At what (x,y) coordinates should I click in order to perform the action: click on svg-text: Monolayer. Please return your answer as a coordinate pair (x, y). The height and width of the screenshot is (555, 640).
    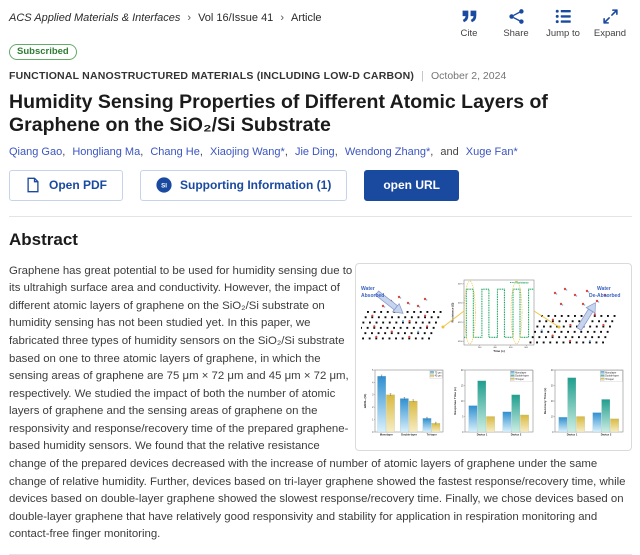
    Looking at the image, I should click on (610, 372).